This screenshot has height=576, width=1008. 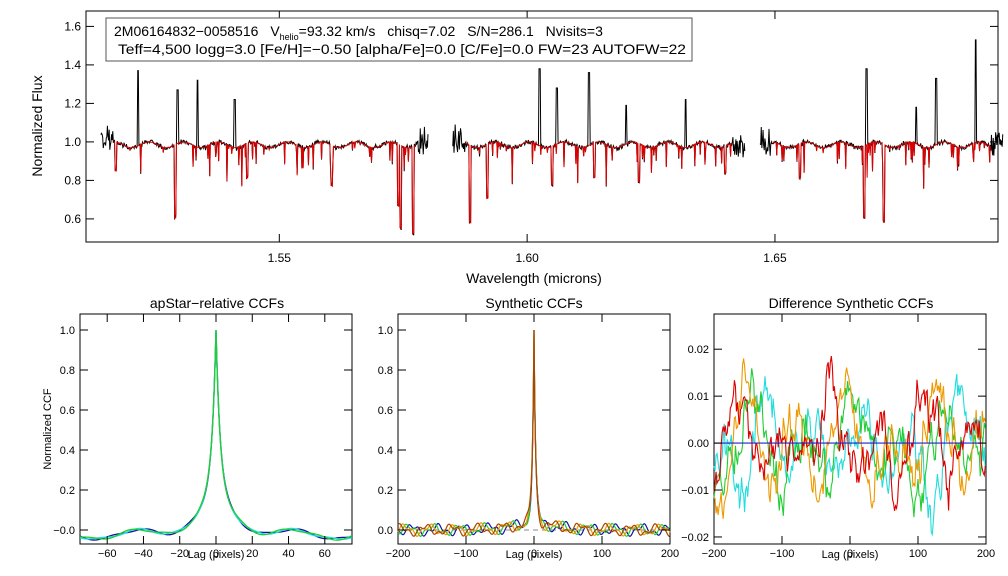 What do you see at coordinates (72, 65) in the screenshot?
I see `y-tick-label: 1.4` at bounding box center [72, 65].